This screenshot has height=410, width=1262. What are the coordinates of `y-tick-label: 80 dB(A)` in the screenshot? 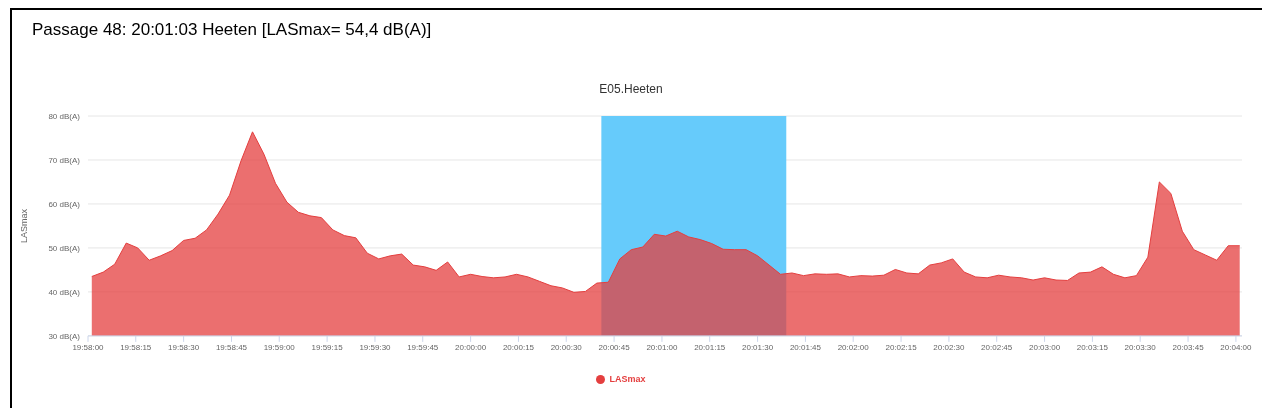 It's located at (64, 116).